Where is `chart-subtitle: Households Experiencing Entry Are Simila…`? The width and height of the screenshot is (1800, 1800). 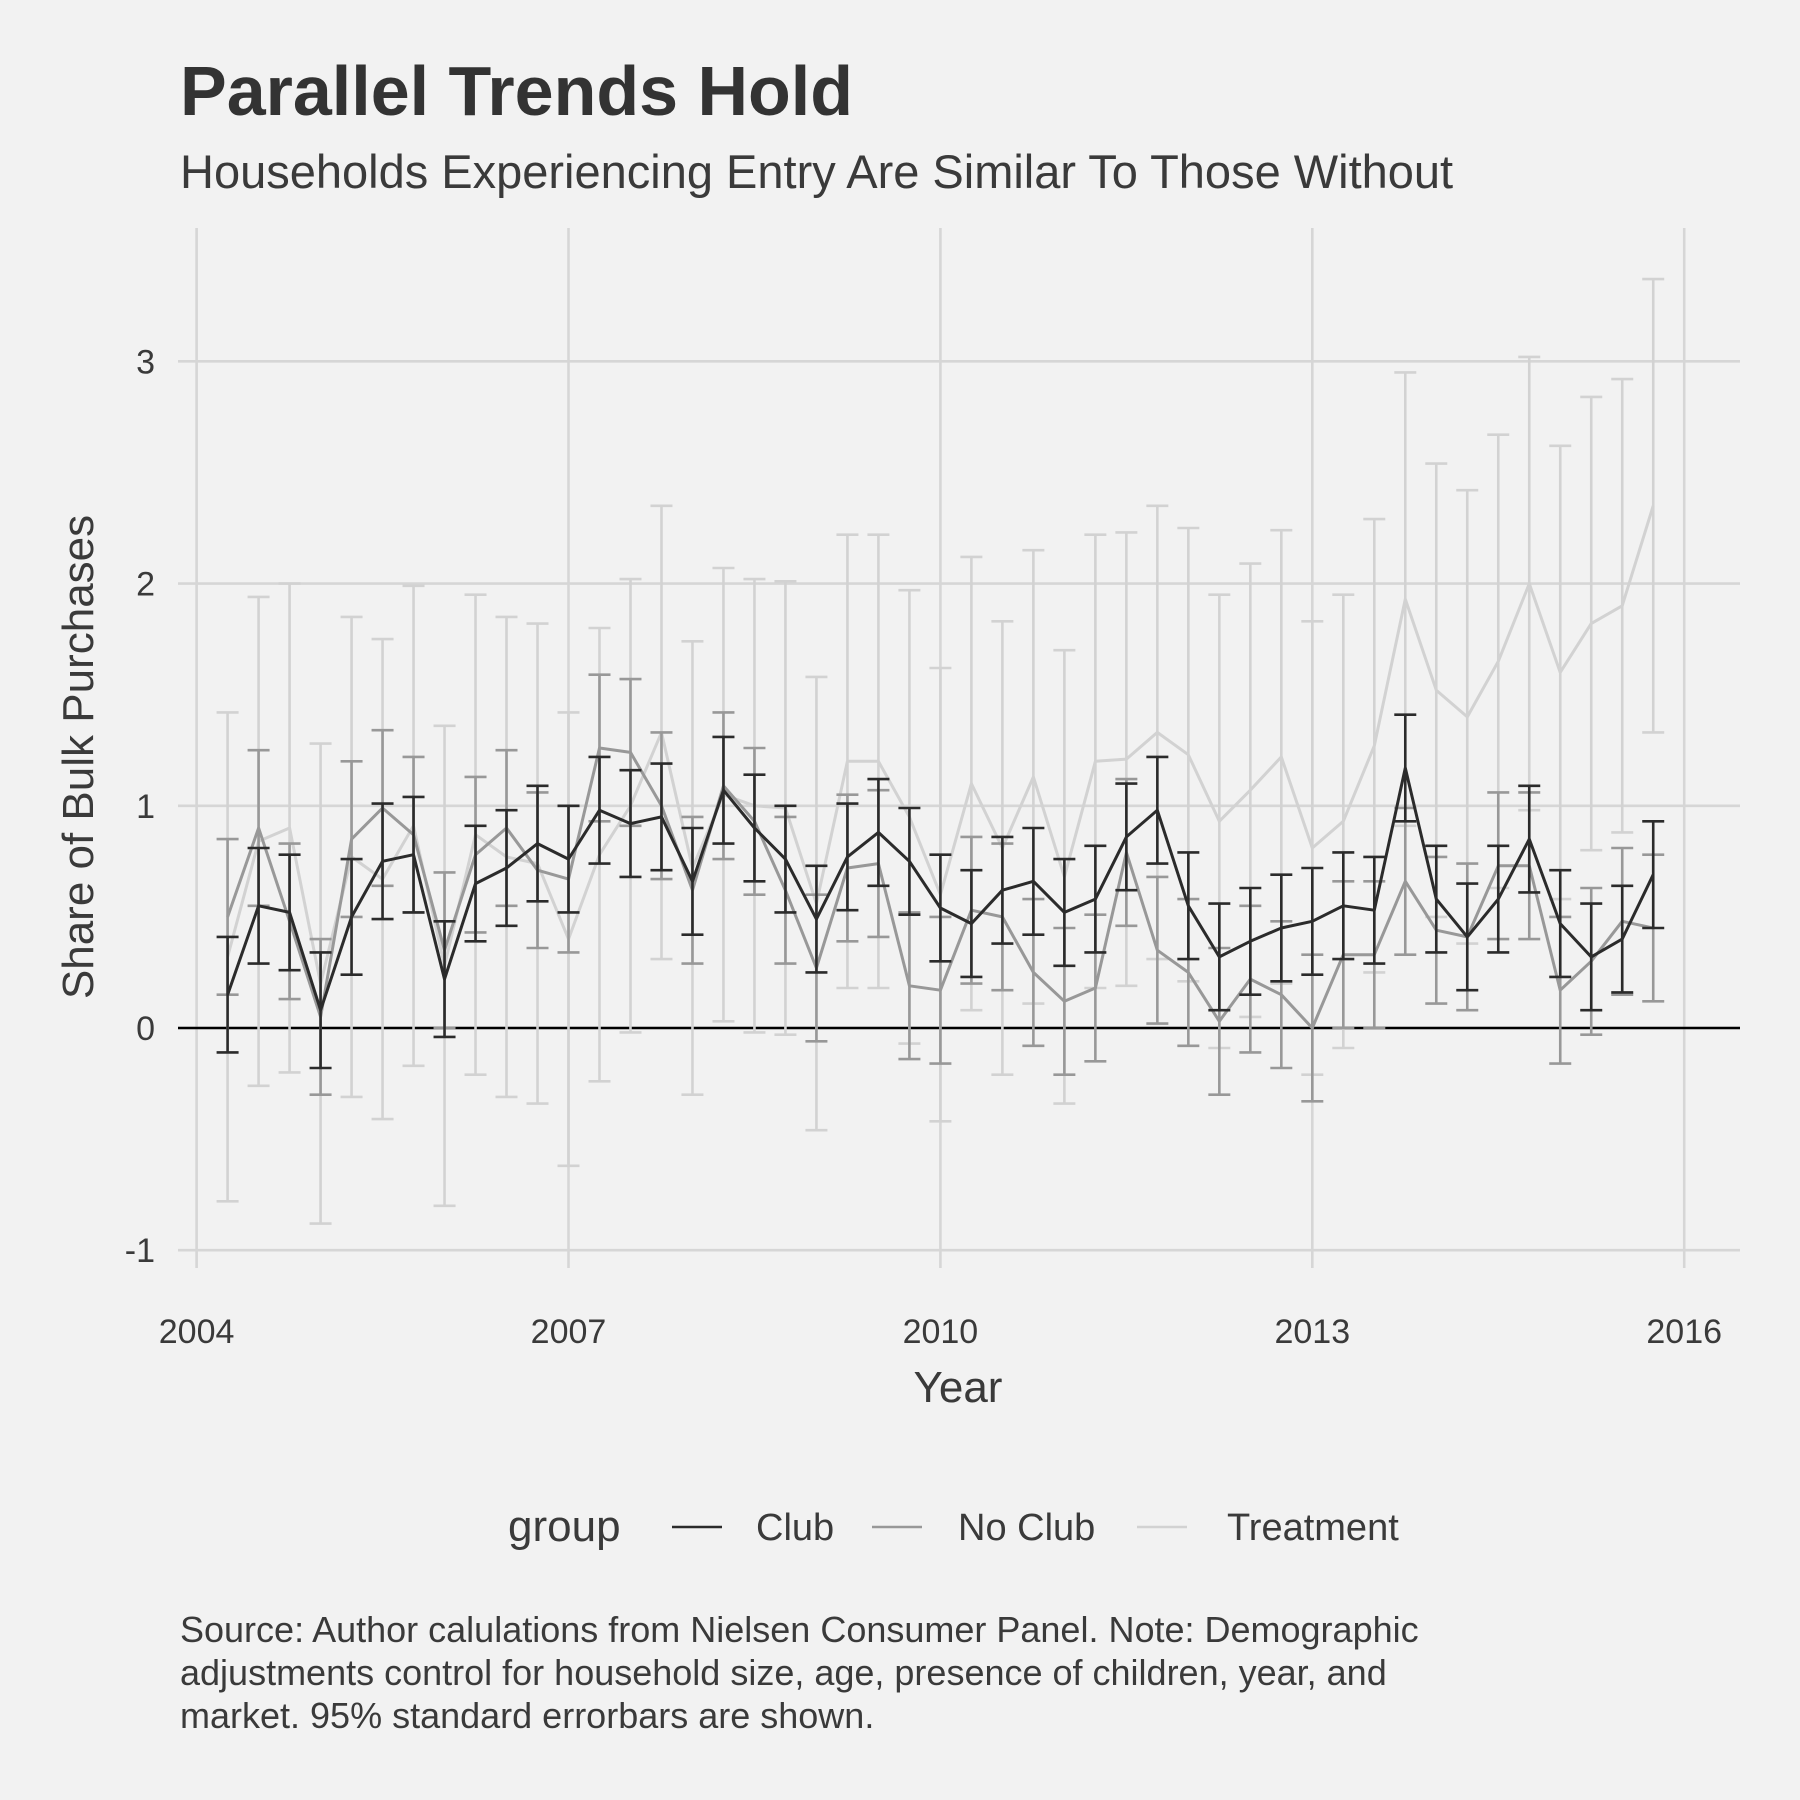
chart-subtitle: Households Experiencing Entry Are Simila… is located at coordinates (816, 171).